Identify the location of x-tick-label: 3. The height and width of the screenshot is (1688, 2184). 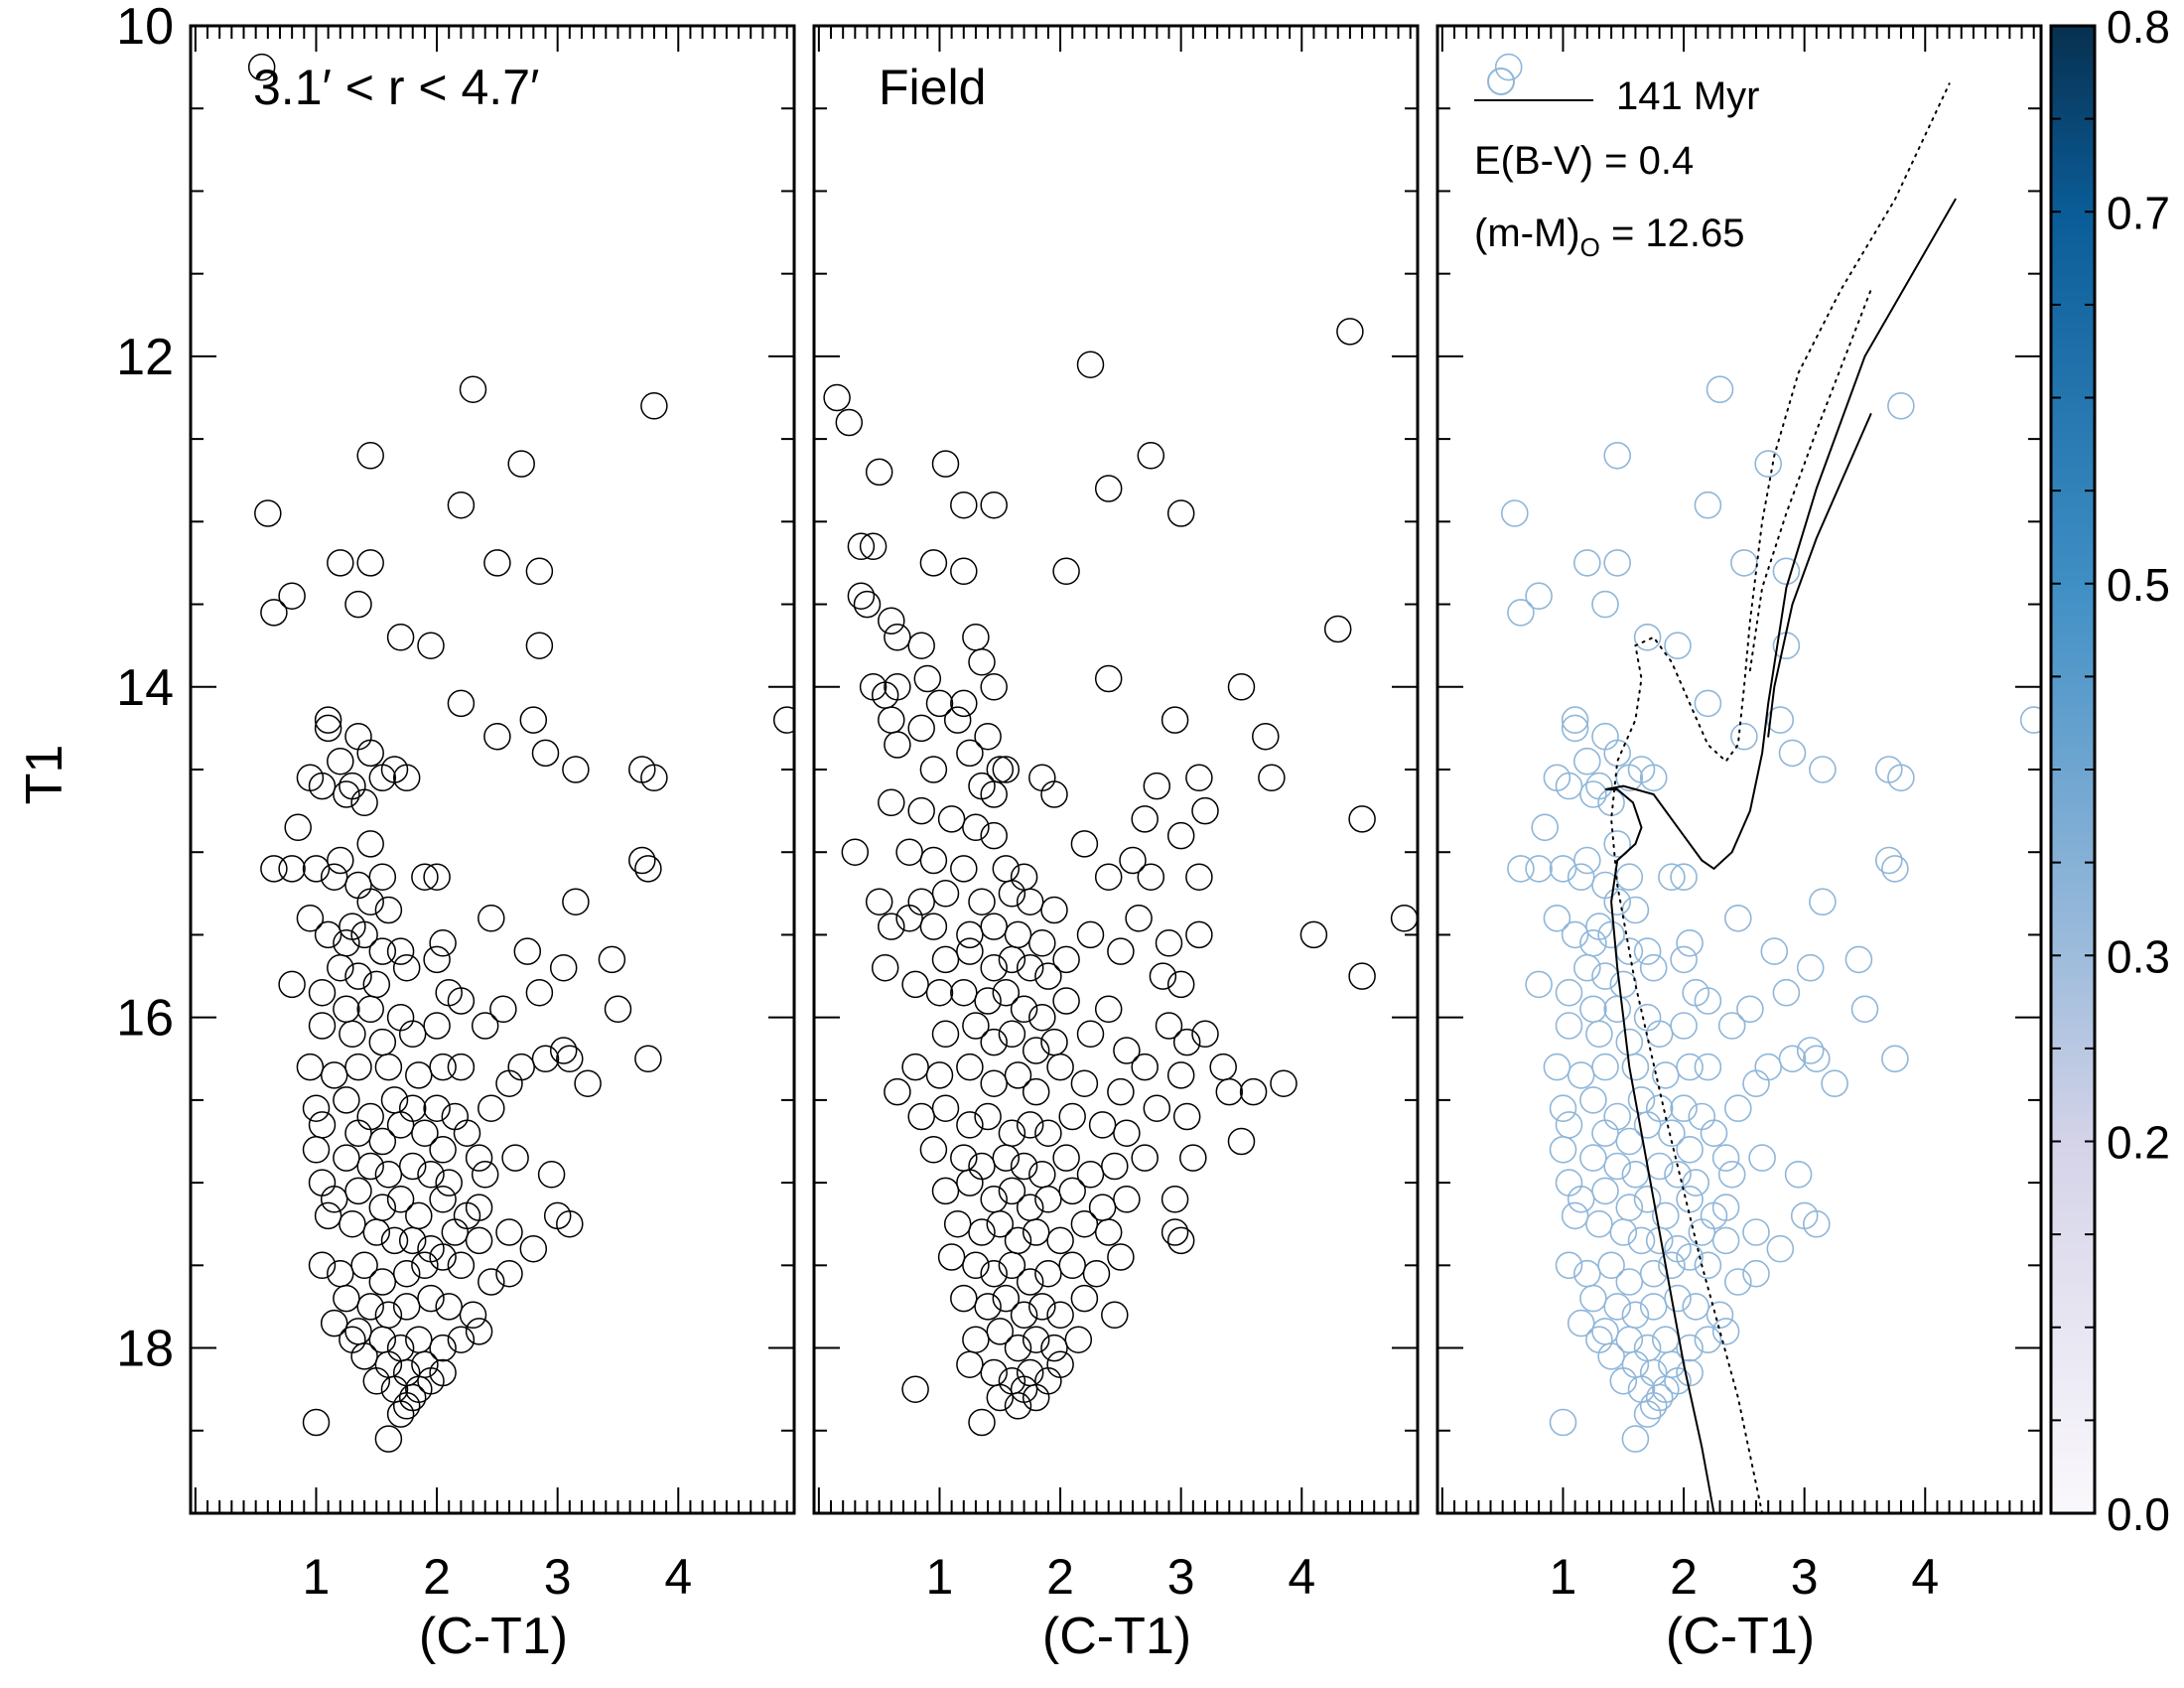
(558, 1577).